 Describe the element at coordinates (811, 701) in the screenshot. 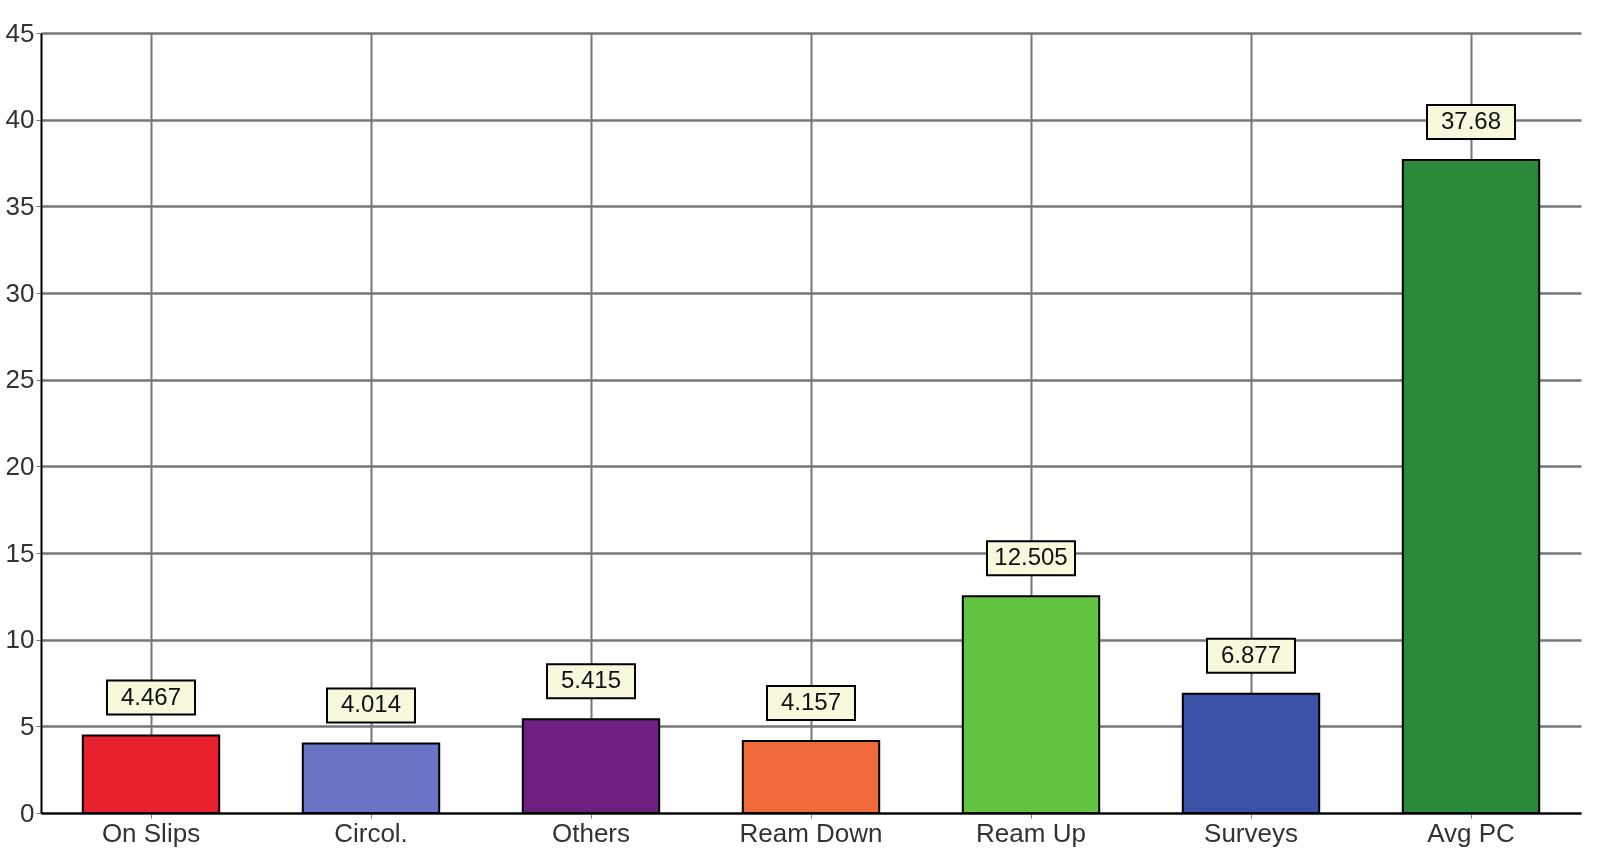

I see `data-label: 4.157` at that location.